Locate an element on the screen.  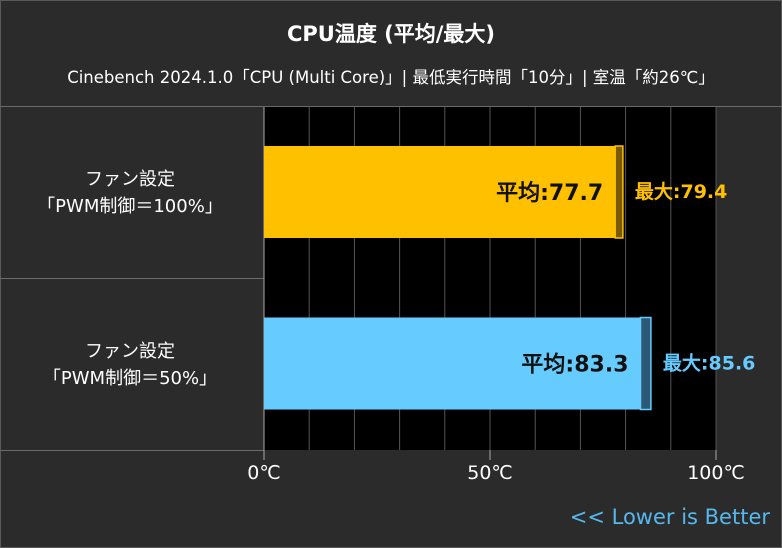
header-divider is located at coordinates (391, 106).